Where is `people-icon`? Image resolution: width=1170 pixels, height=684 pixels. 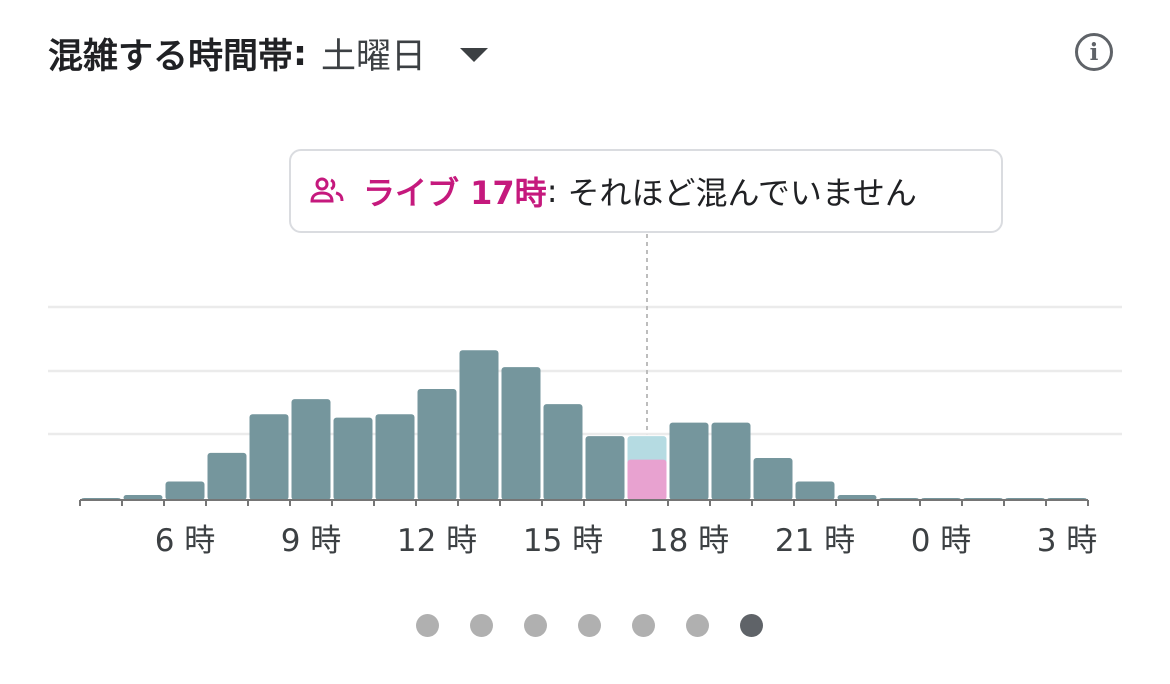 people-icon is located at coordinates (327, 190).